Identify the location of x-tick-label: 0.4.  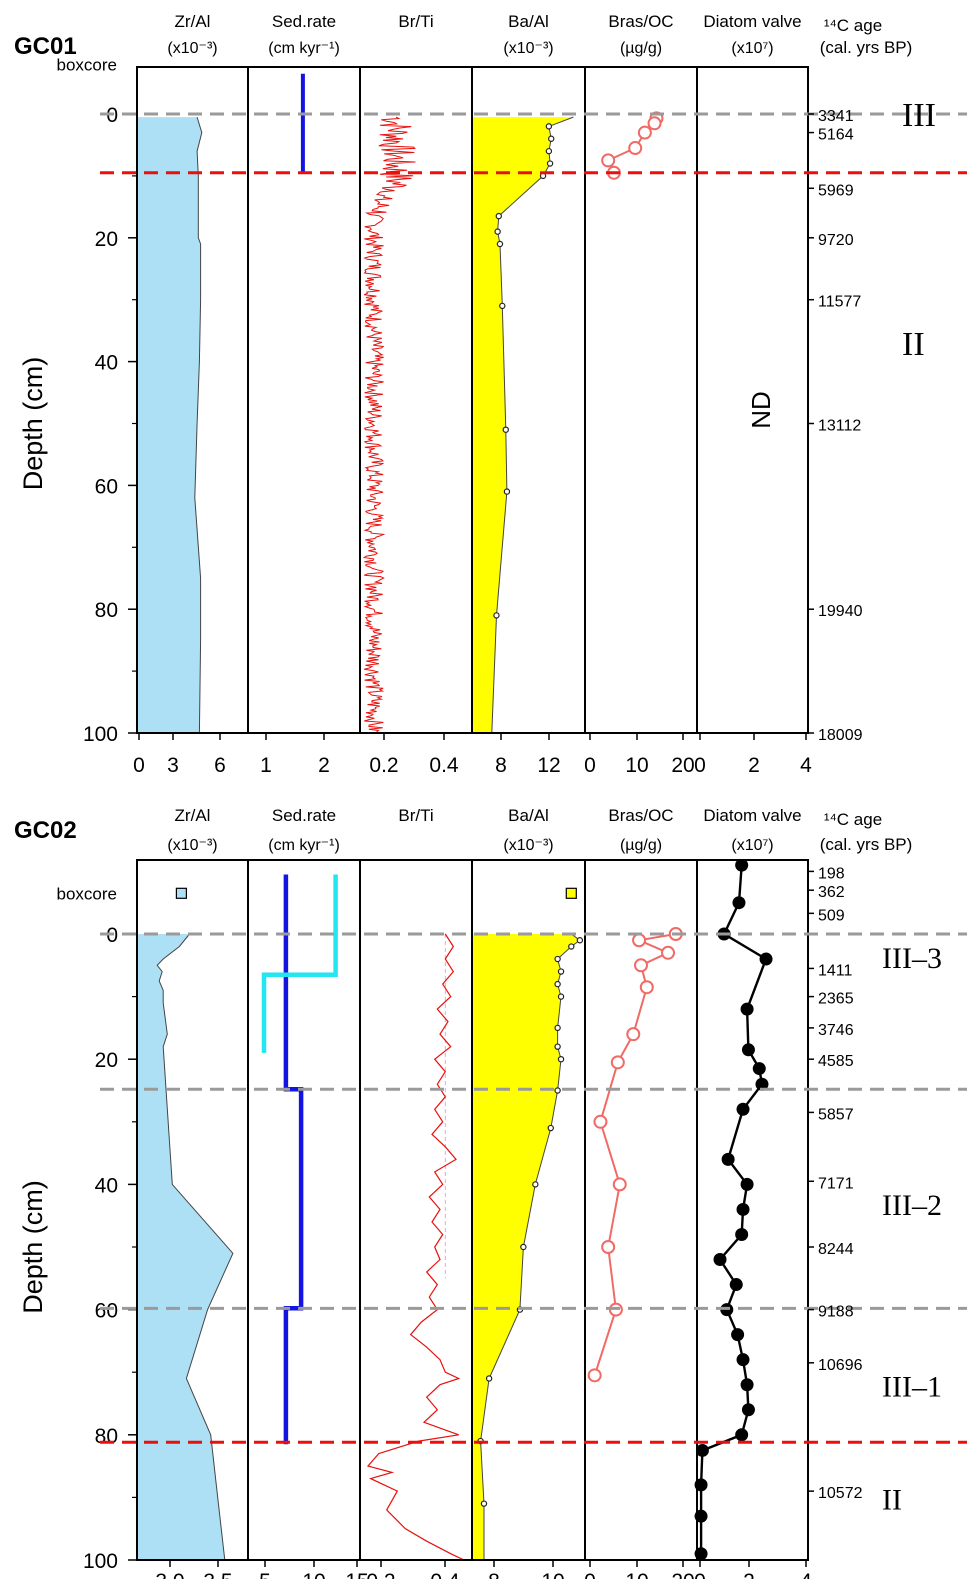
(445, 1574).